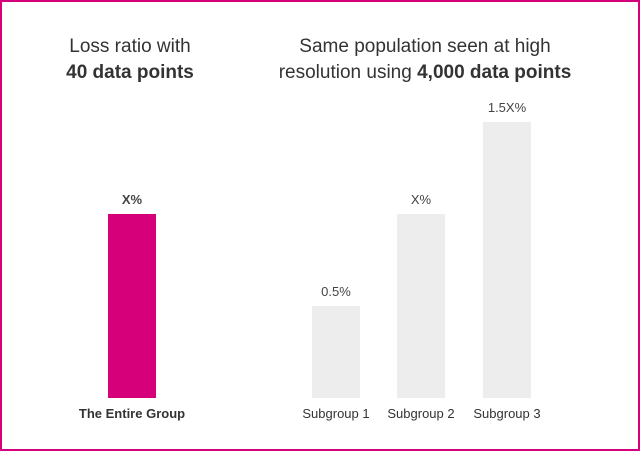  I want to click on right-title-line-2b: 4,000 data points, so click(494, 72).